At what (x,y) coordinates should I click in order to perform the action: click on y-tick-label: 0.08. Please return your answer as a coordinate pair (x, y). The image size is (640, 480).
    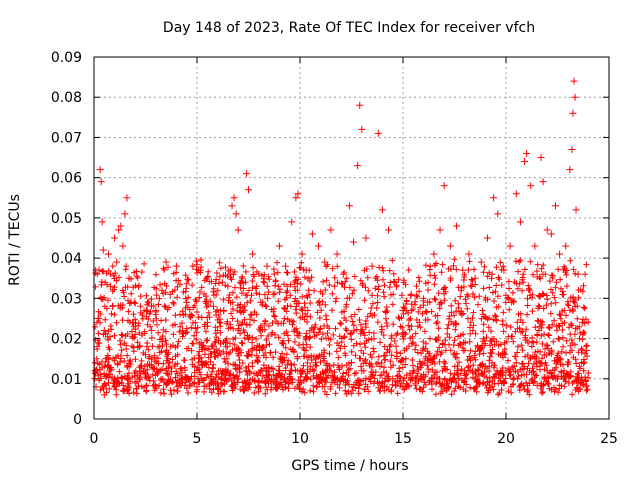
    Looking at the image, I should click on (66, 98).